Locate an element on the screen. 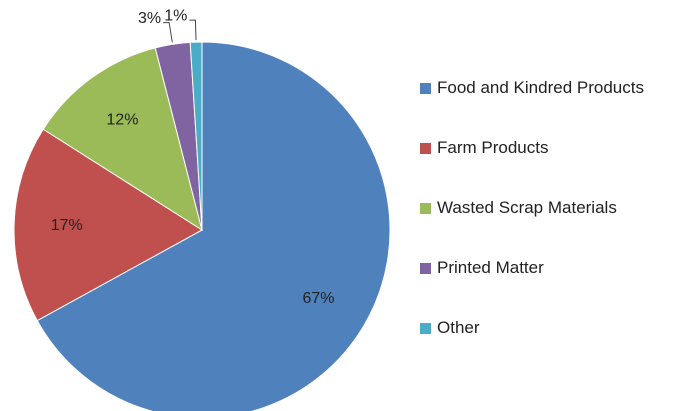 The height and width of the screenshot is (411, 683). data-label: 17% is located at coordinates (67, 225).